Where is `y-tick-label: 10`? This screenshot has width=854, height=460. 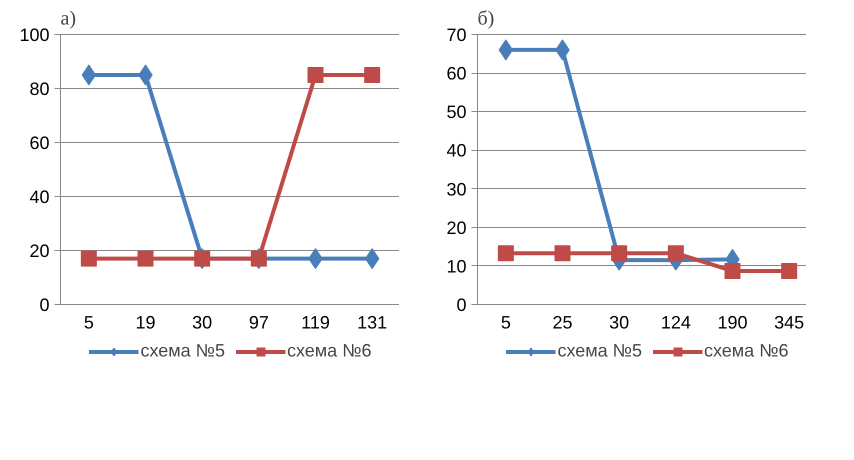
y-tick-label: 10 is located at coordinates (456, 266).